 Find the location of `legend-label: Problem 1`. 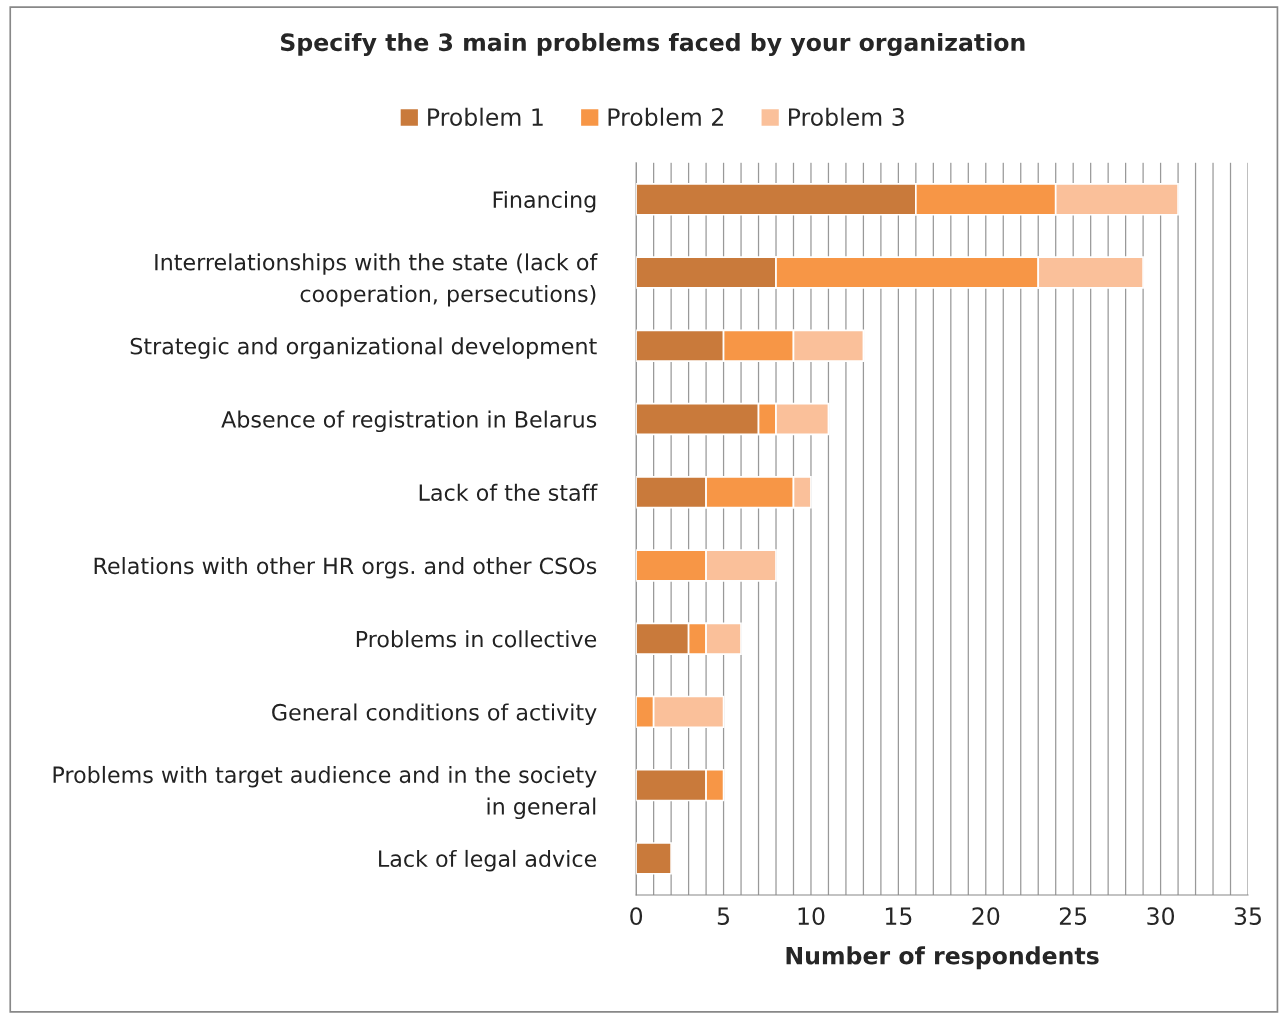

legend-label: Problem 1 is located at coordinates (485, 116).